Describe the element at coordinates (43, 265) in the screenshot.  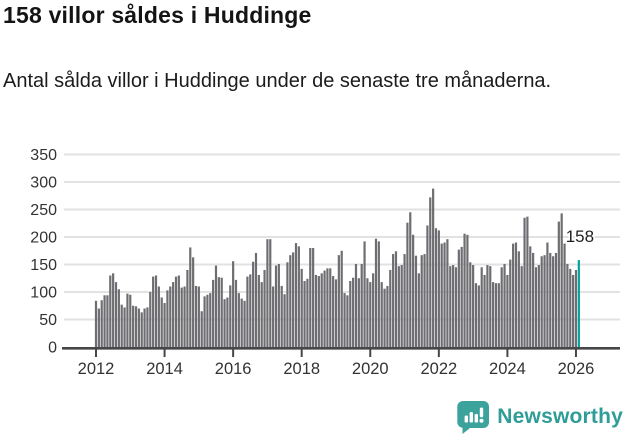
I see `svg-text: 150` at that location.